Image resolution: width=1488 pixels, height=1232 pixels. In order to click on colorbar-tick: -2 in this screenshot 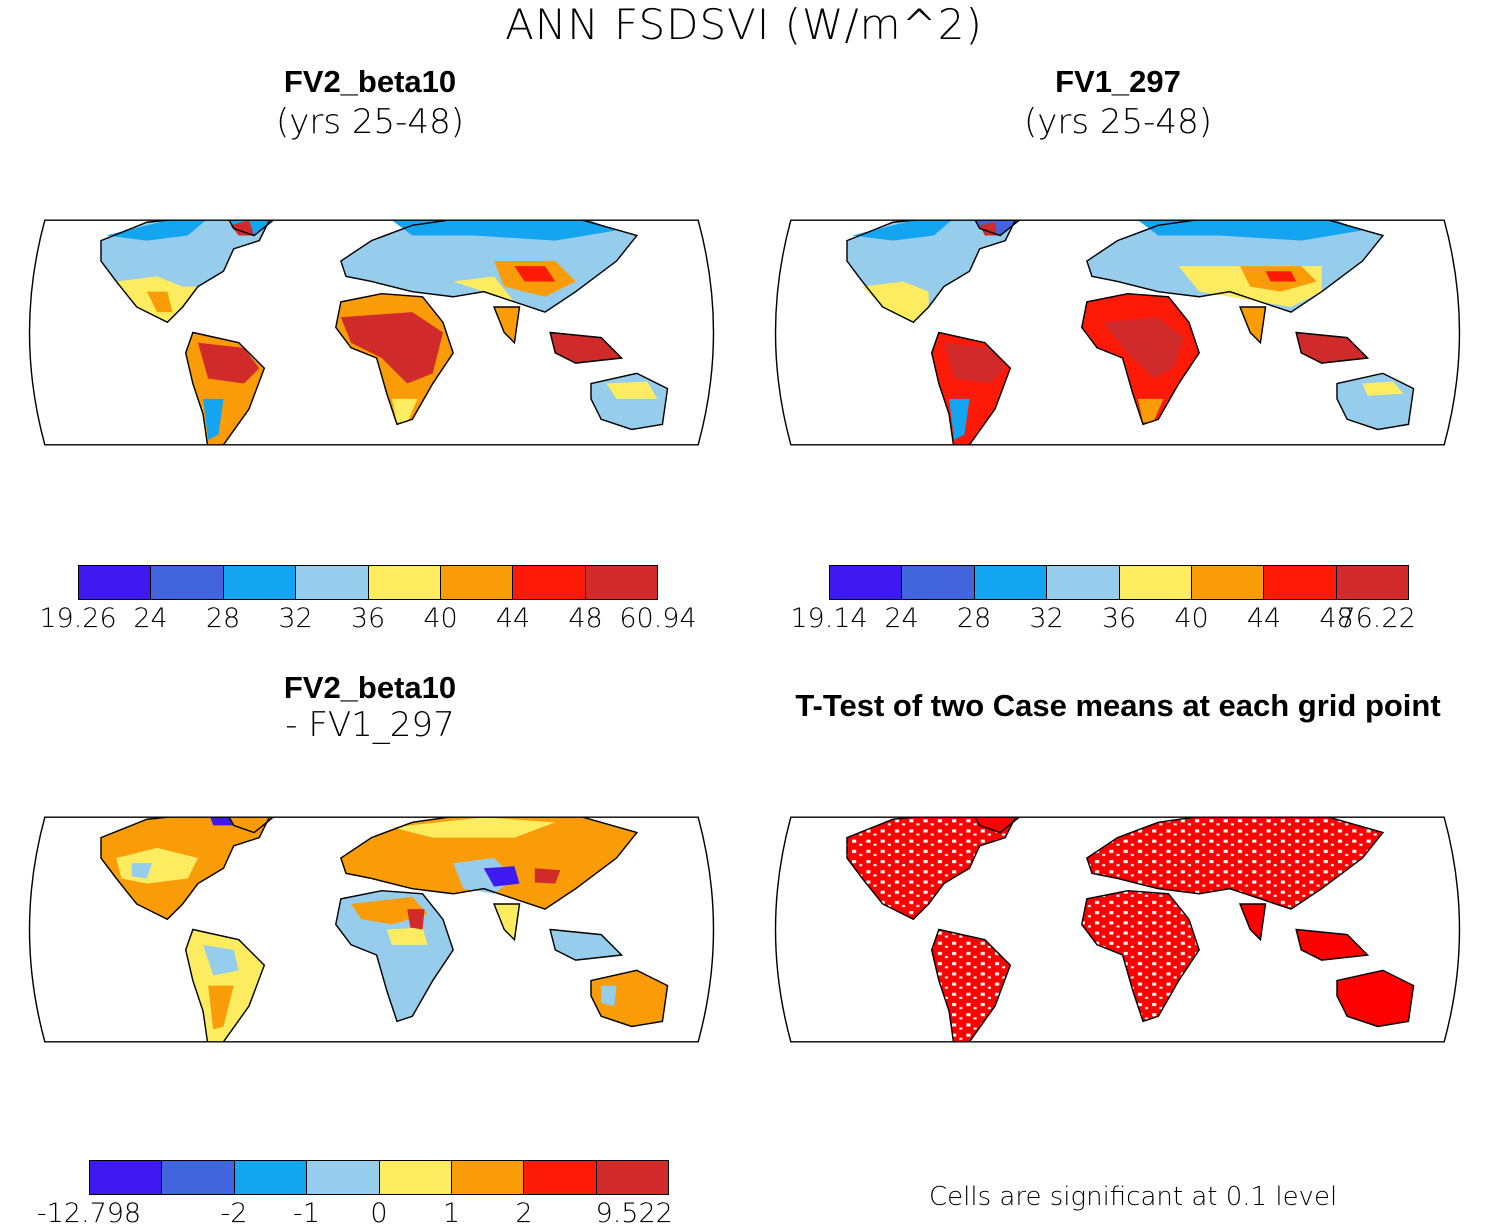, I will do `click(234, 1213)`.